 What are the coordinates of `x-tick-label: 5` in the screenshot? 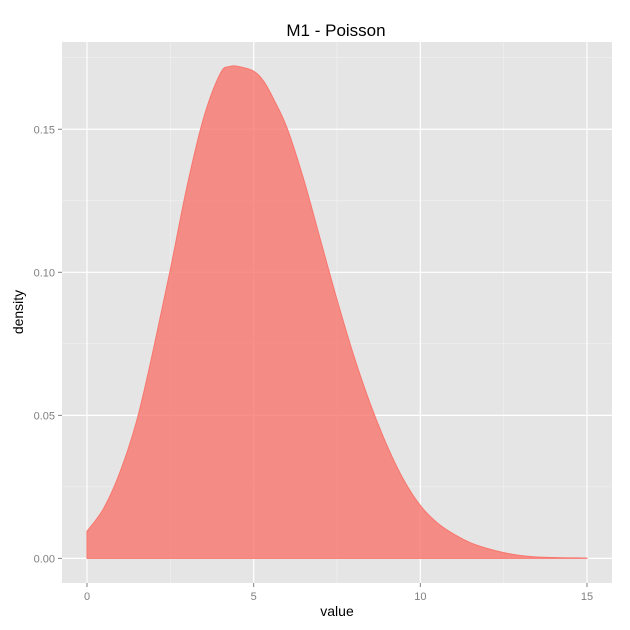 It's located at (254, 597).